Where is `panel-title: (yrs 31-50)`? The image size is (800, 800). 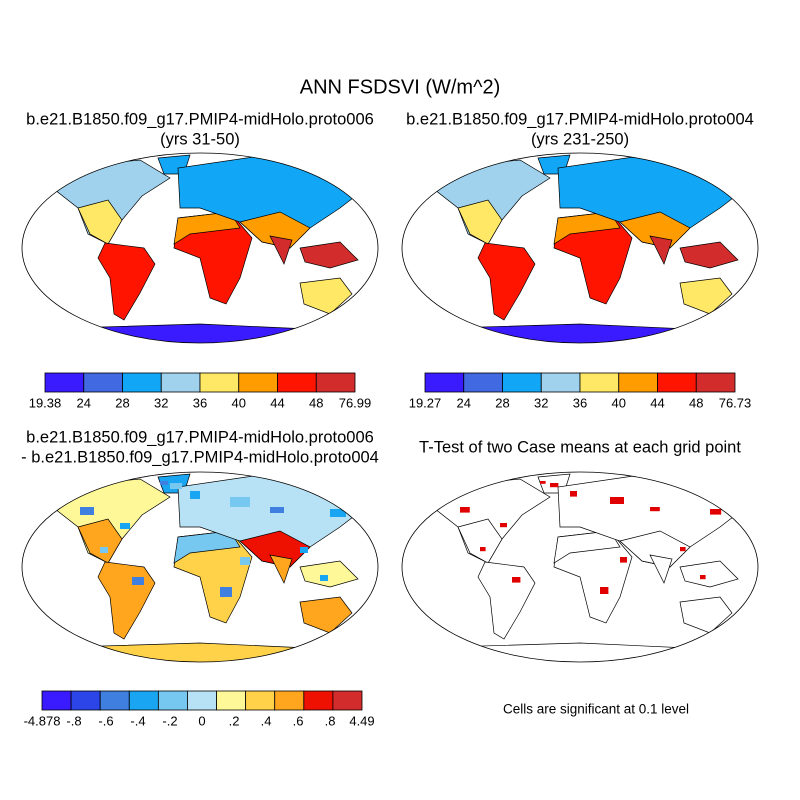
panel-title: (yrs 31-50) is located at coordinates (200, 139).